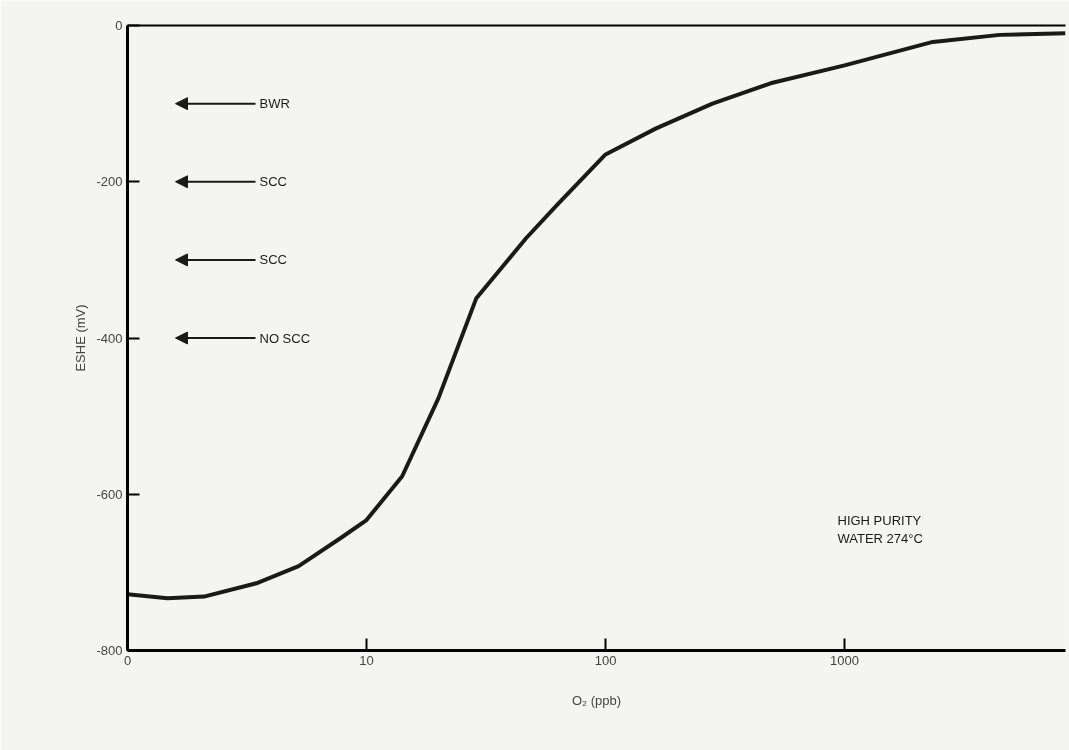 This screenshot has width=1069, height=750. I want to click on y-tick-label: -600, so click(109, 494).